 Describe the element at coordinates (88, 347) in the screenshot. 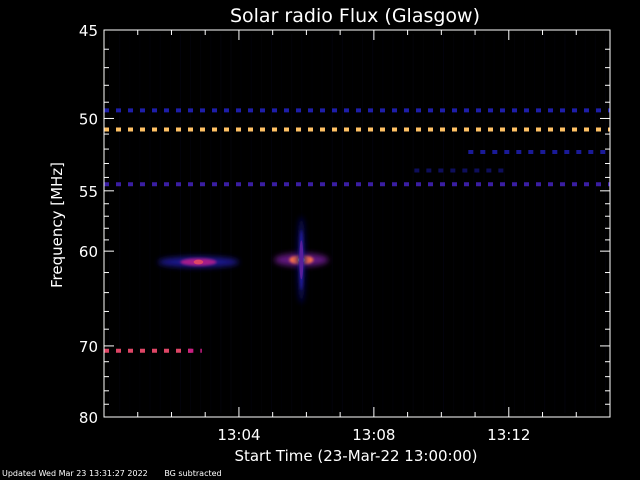

I see `y-tick-label: 70` at that location.